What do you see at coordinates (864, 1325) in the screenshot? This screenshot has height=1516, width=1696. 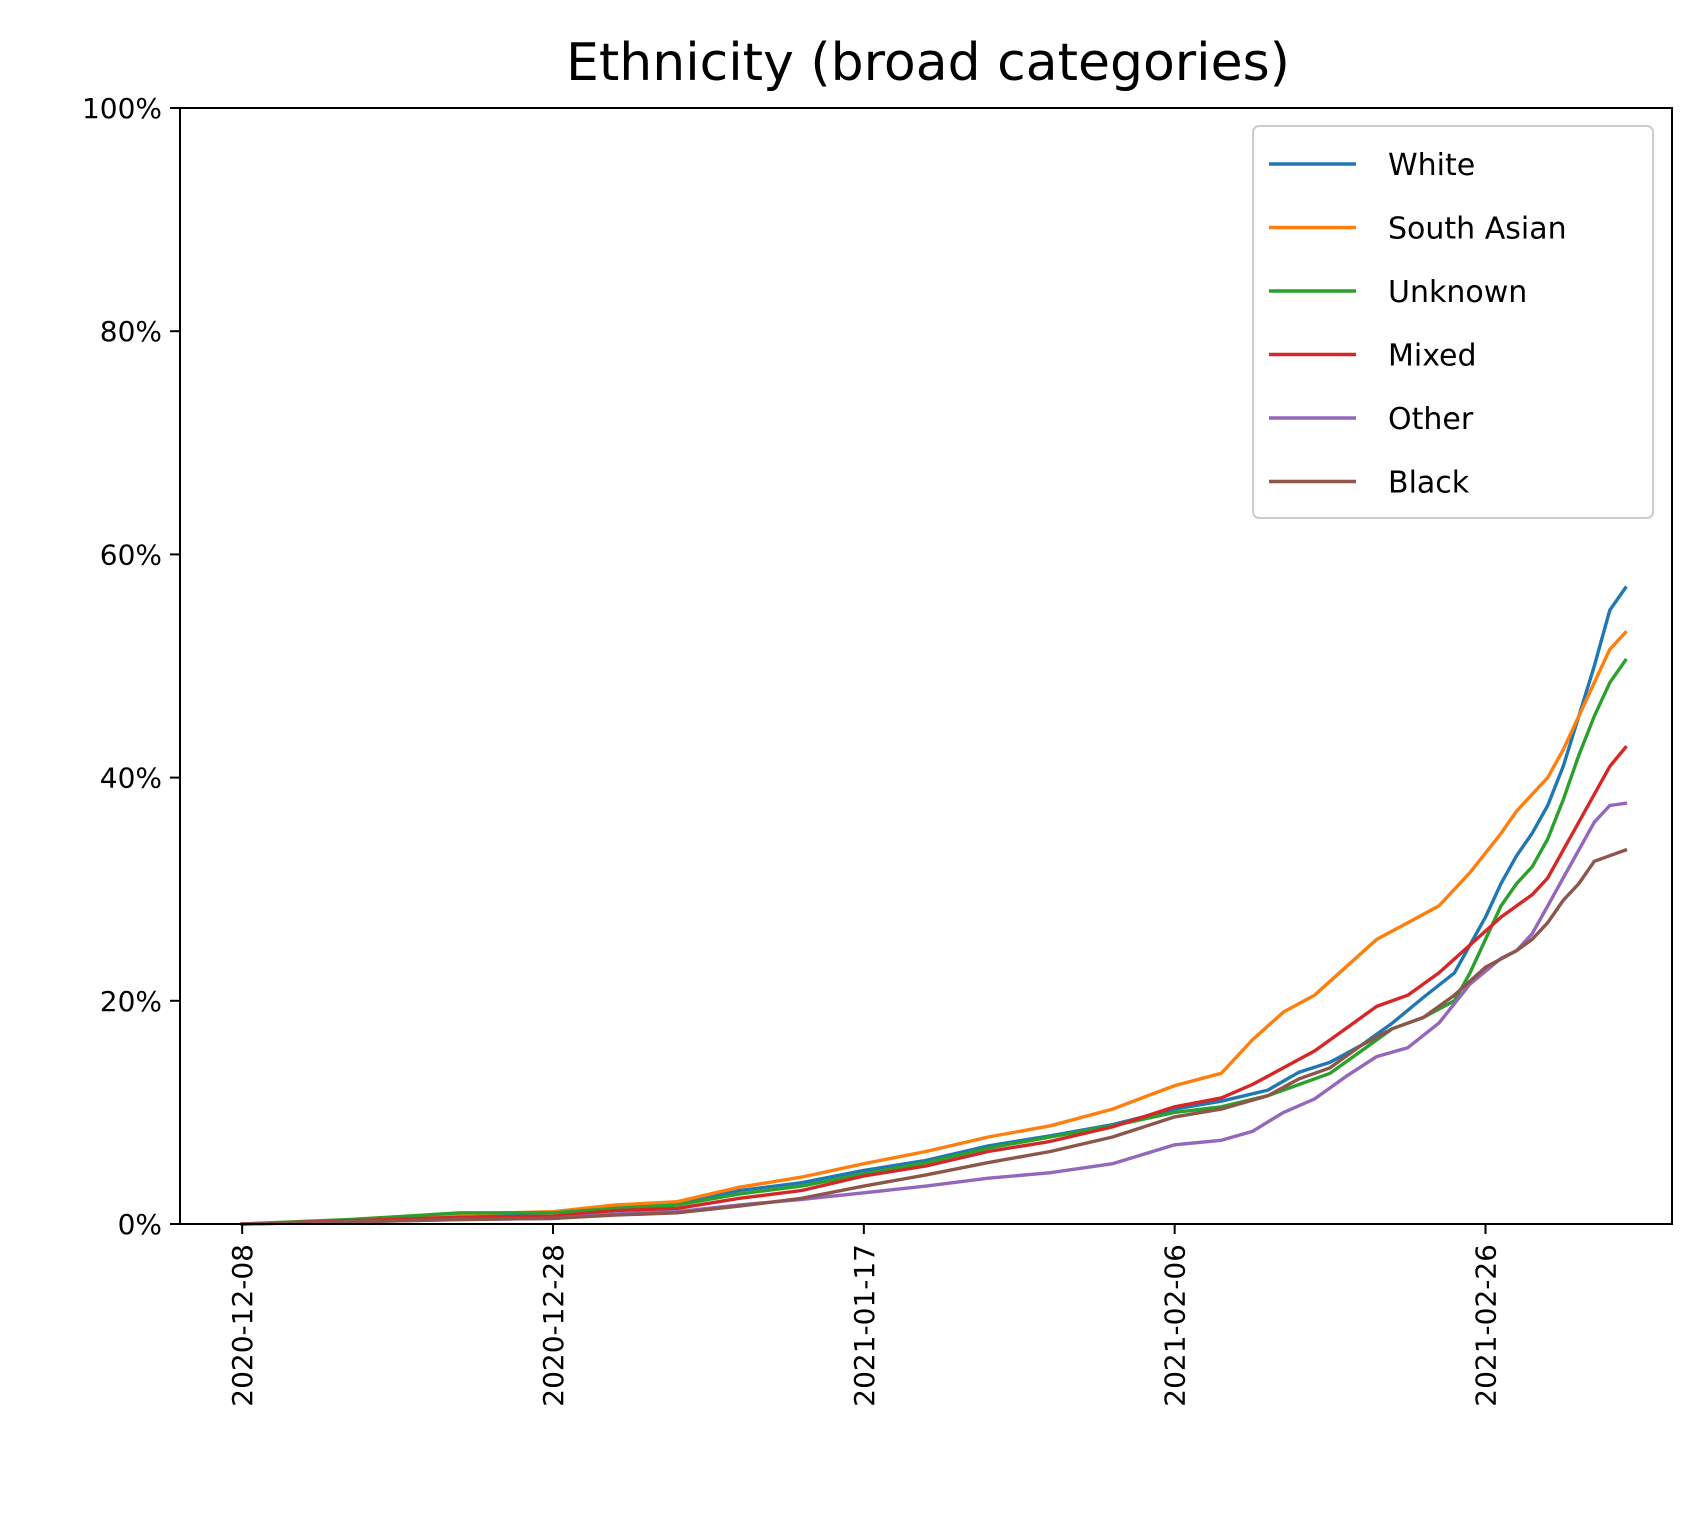 I see `x-tick-label: 2021-01-17` at bounding box center [864, 1325].